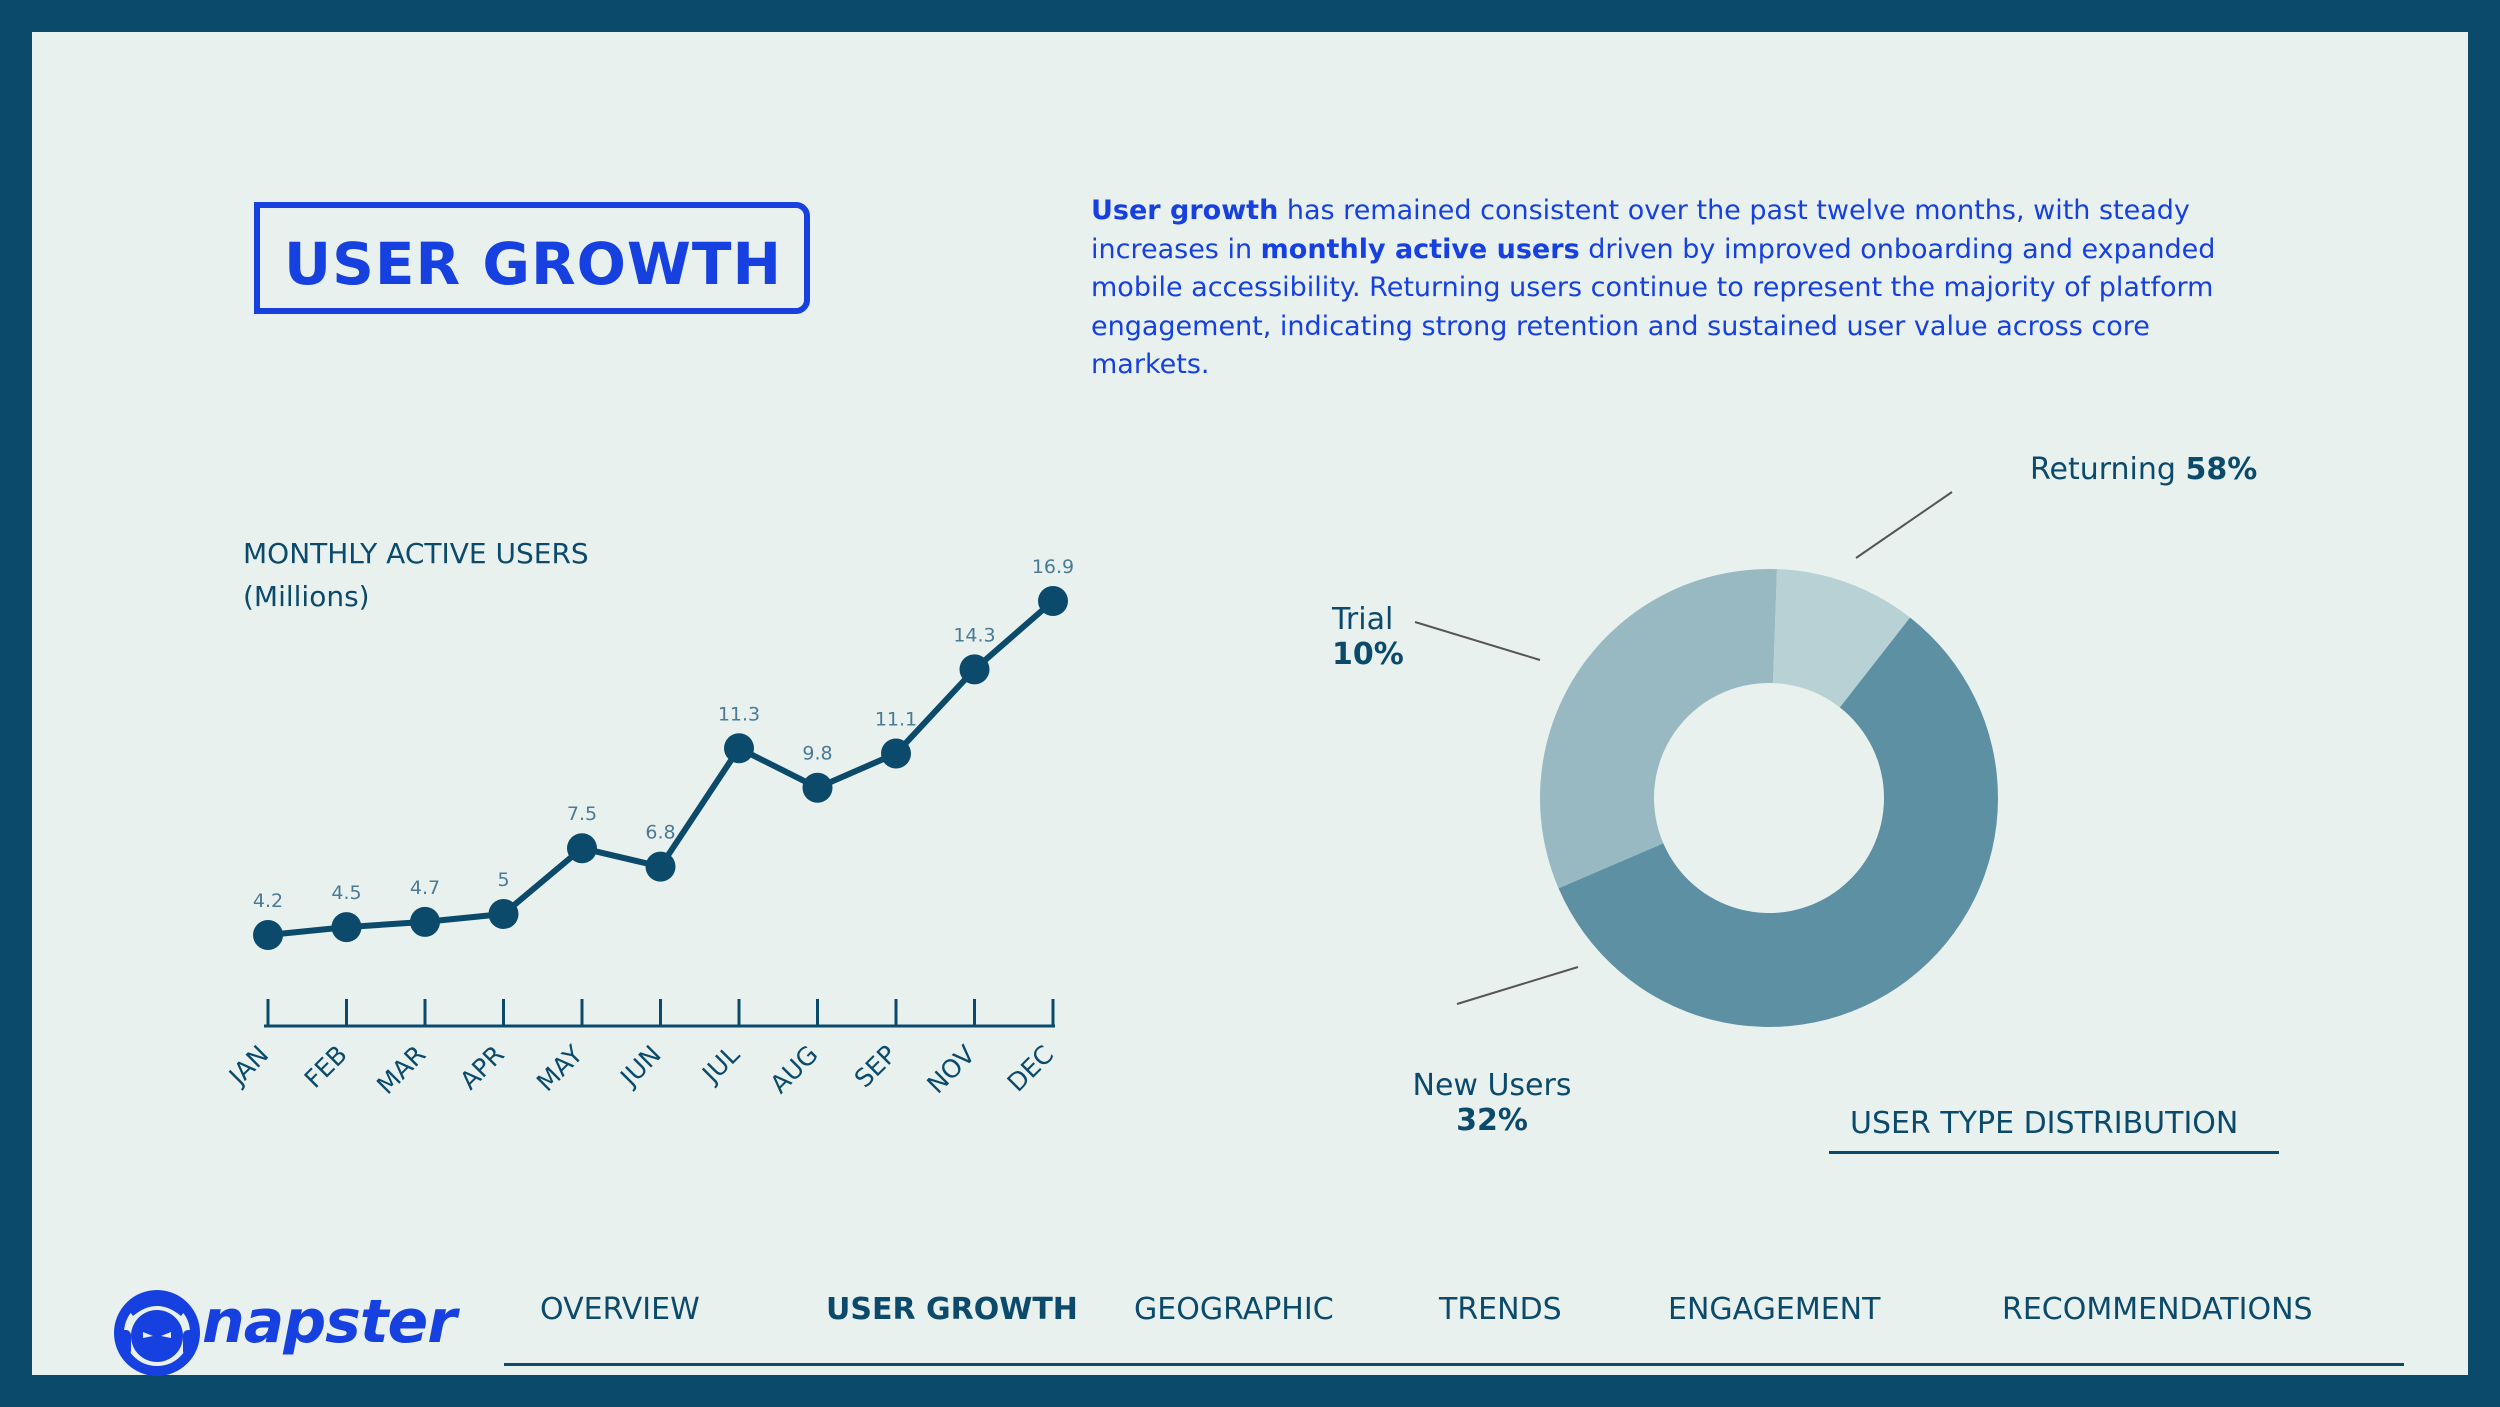 Image resolution: width=2500 pixels, height=1407 pixels. What do you see at coordinates (1368, 637) in the screenshot?
I see `pie-label-trial: Trial 10%` at bounding box center [1368, 637].